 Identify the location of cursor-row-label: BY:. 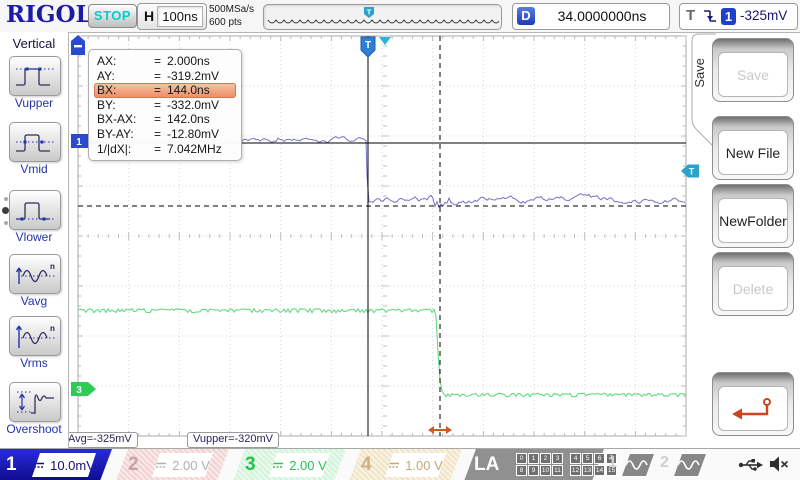
(106, 104).